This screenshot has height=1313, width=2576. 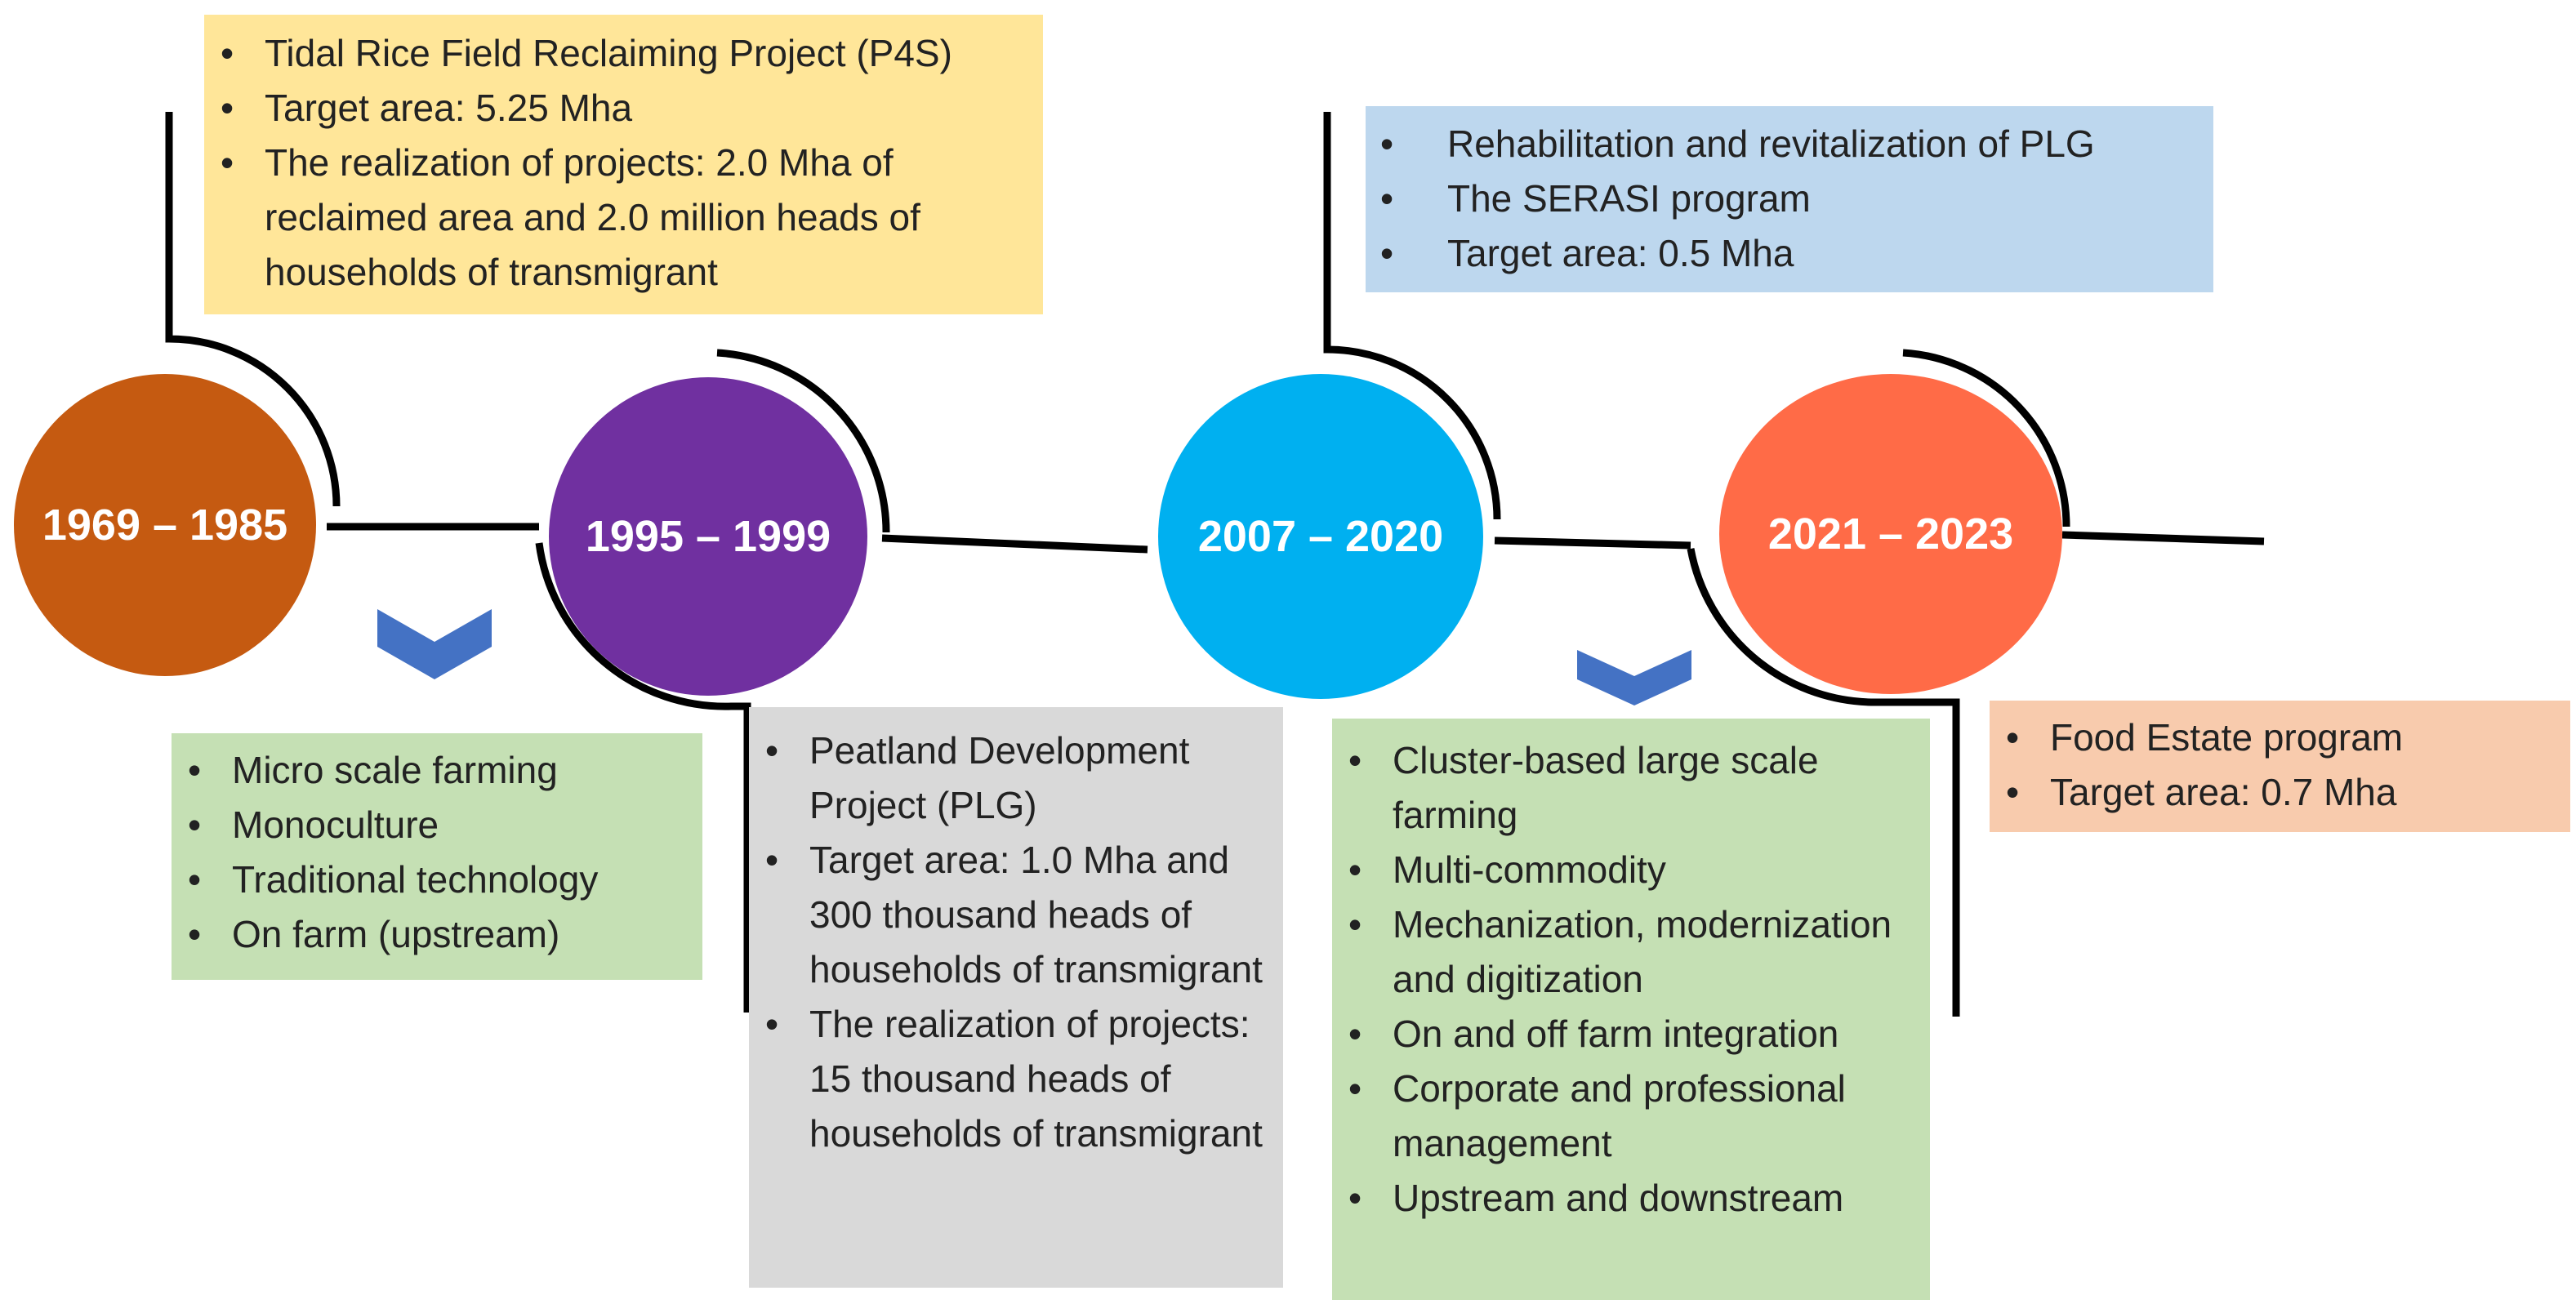 What do you see at coordinates (437, 825) in the screenshot?
I see `list-item: Monoculture` at bounding box center [437, 825].